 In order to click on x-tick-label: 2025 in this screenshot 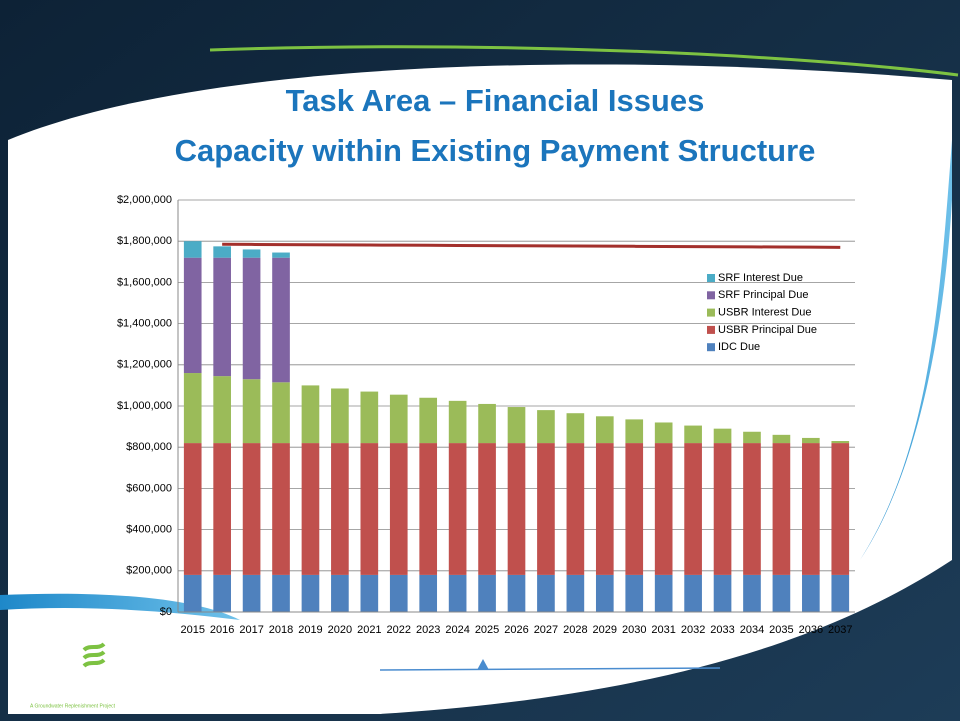, I will do `click(487, 630)`.